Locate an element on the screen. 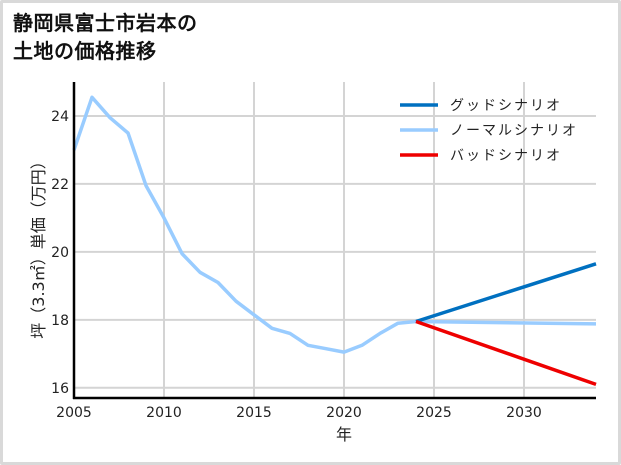 This screenshot has height=465, width=621. y-tick-label: 16 is located at coordinates (60, 389).